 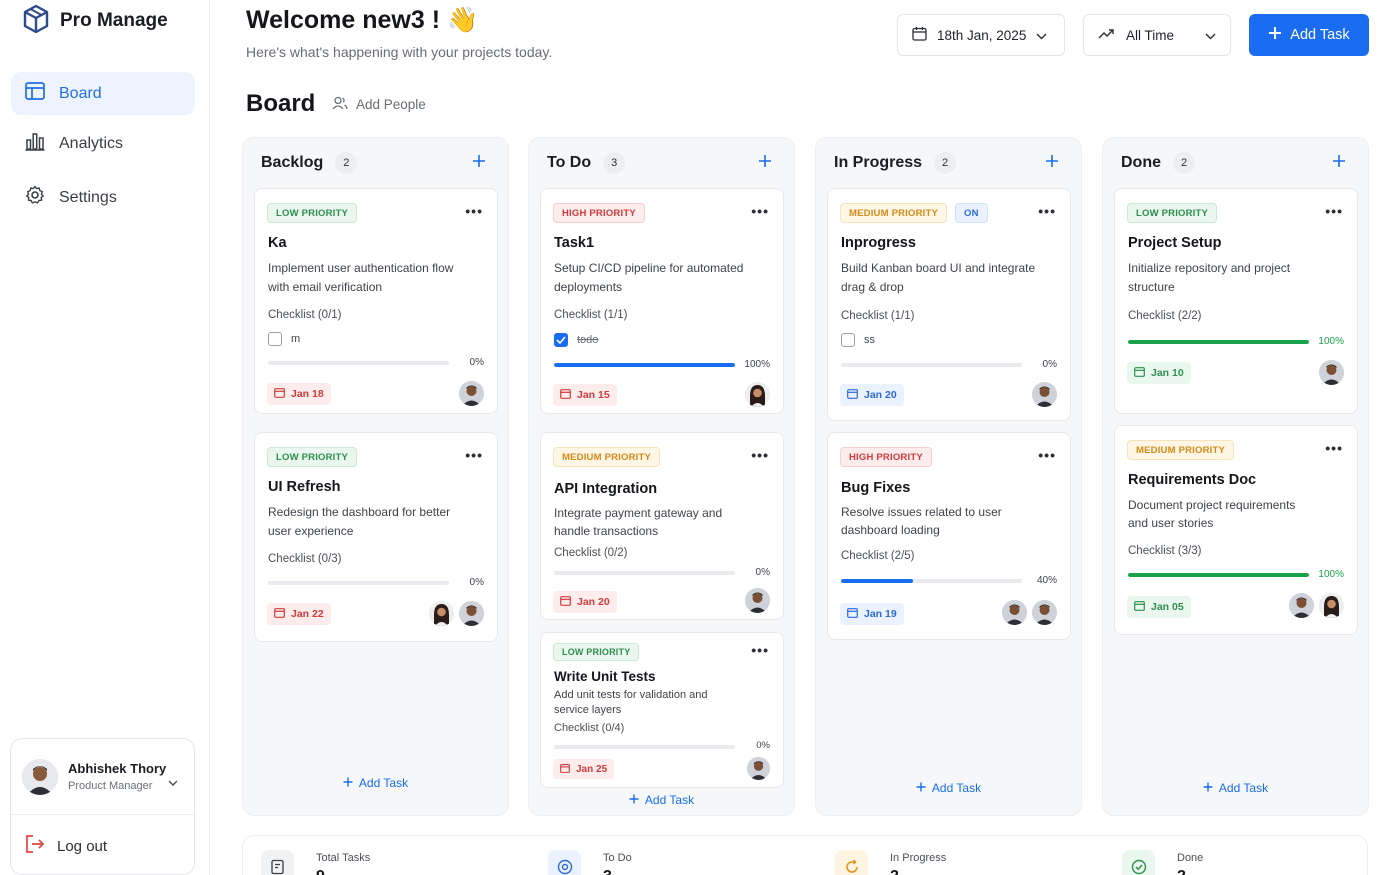 What do you see at coordinates (103, 93) in the screenshot?
I see `sidebar-item-board: Board` at bounding box center [103, 93].